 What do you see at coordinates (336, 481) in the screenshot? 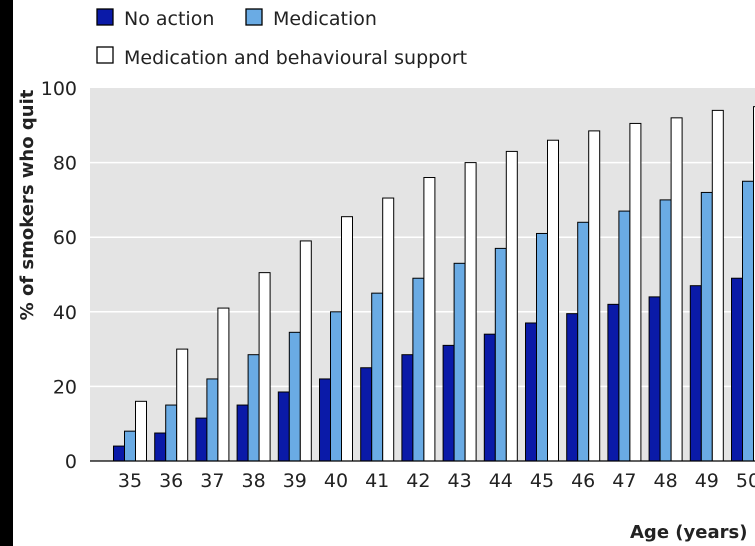
I see `x-tick-label: 40` at bounding box center [336, 481].